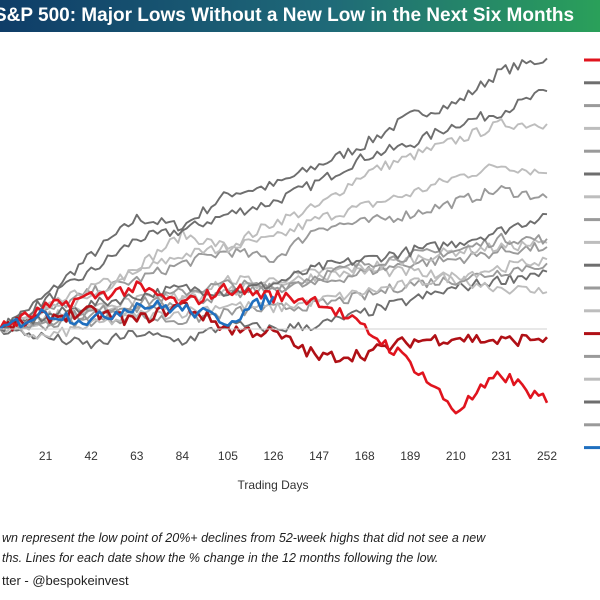 The height and width of the screenshot is (600, 600). I want to click on x-axis-title: Trading Days, so click(273, 485).